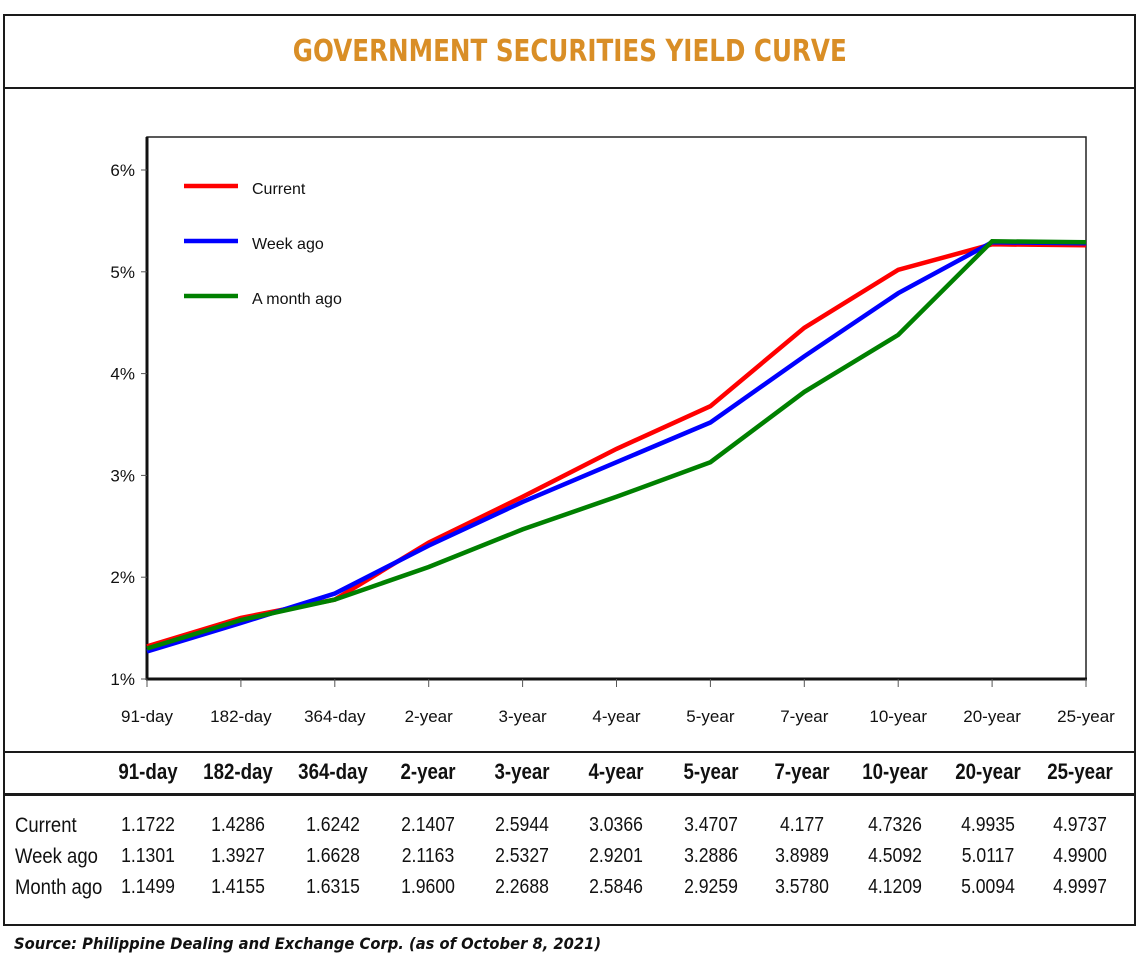 Image resolution: width=1140 pixels, height=967 pixels. Describe the element at coordinates (333, 771) in the screenshot. I see `table-column-header: 364-day` at that location.